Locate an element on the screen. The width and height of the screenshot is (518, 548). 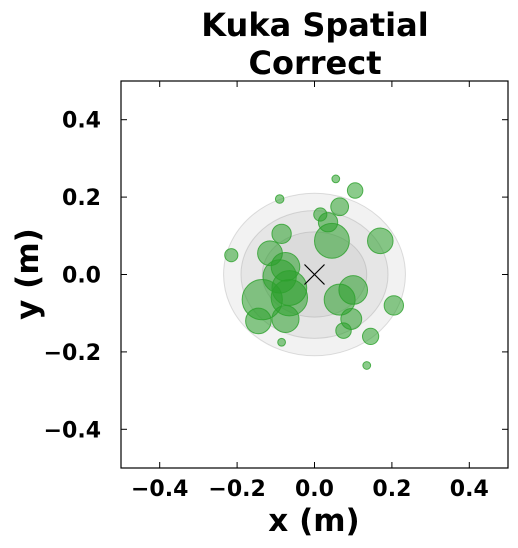
x-tick-label: −0.4 is located at coordinates (159, 489).